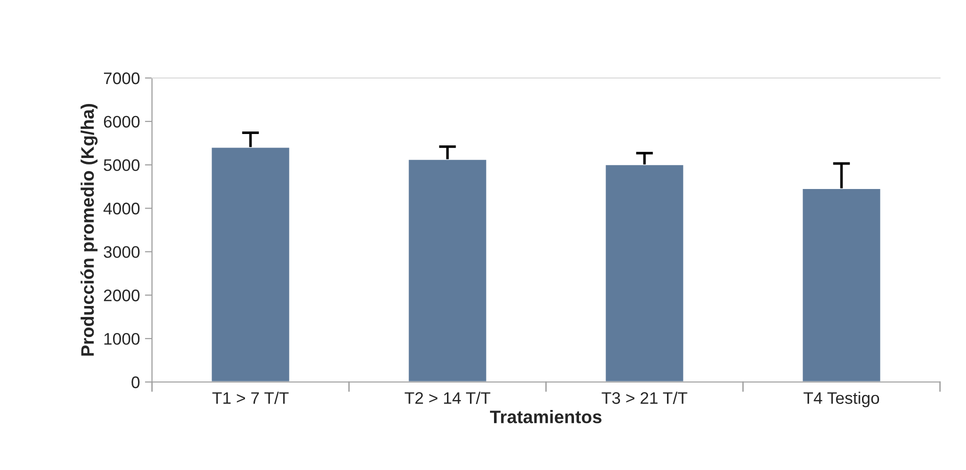 This screenshot has height=470, width=966. I want to click on y-tick-label: 3000, so click(122, 252).